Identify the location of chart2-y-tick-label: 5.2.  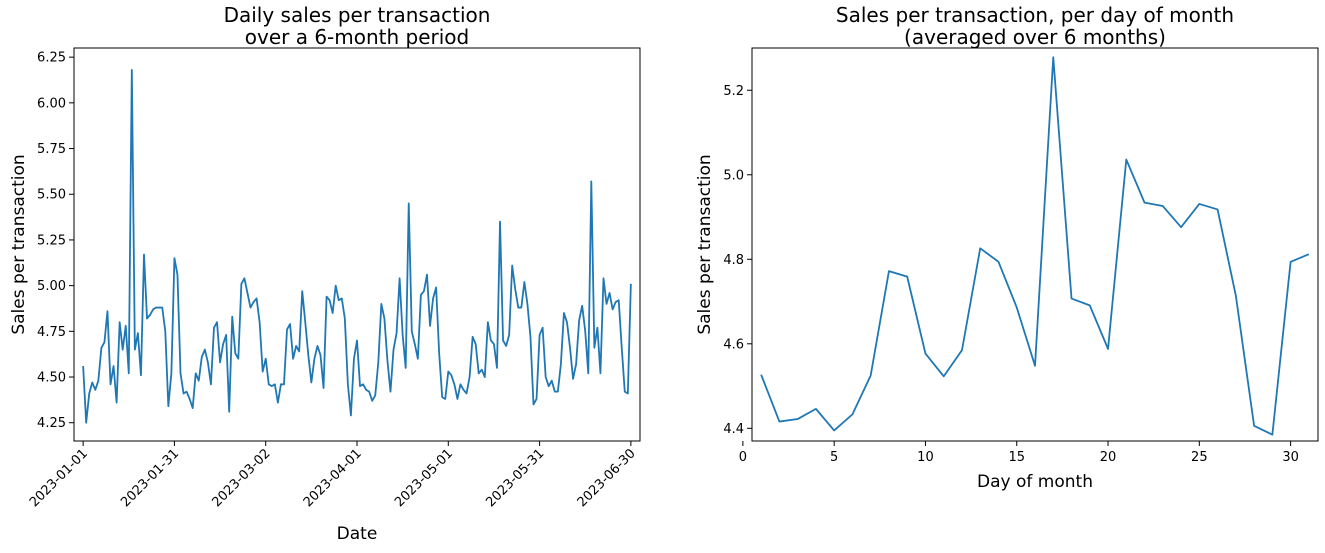
(733, 91).